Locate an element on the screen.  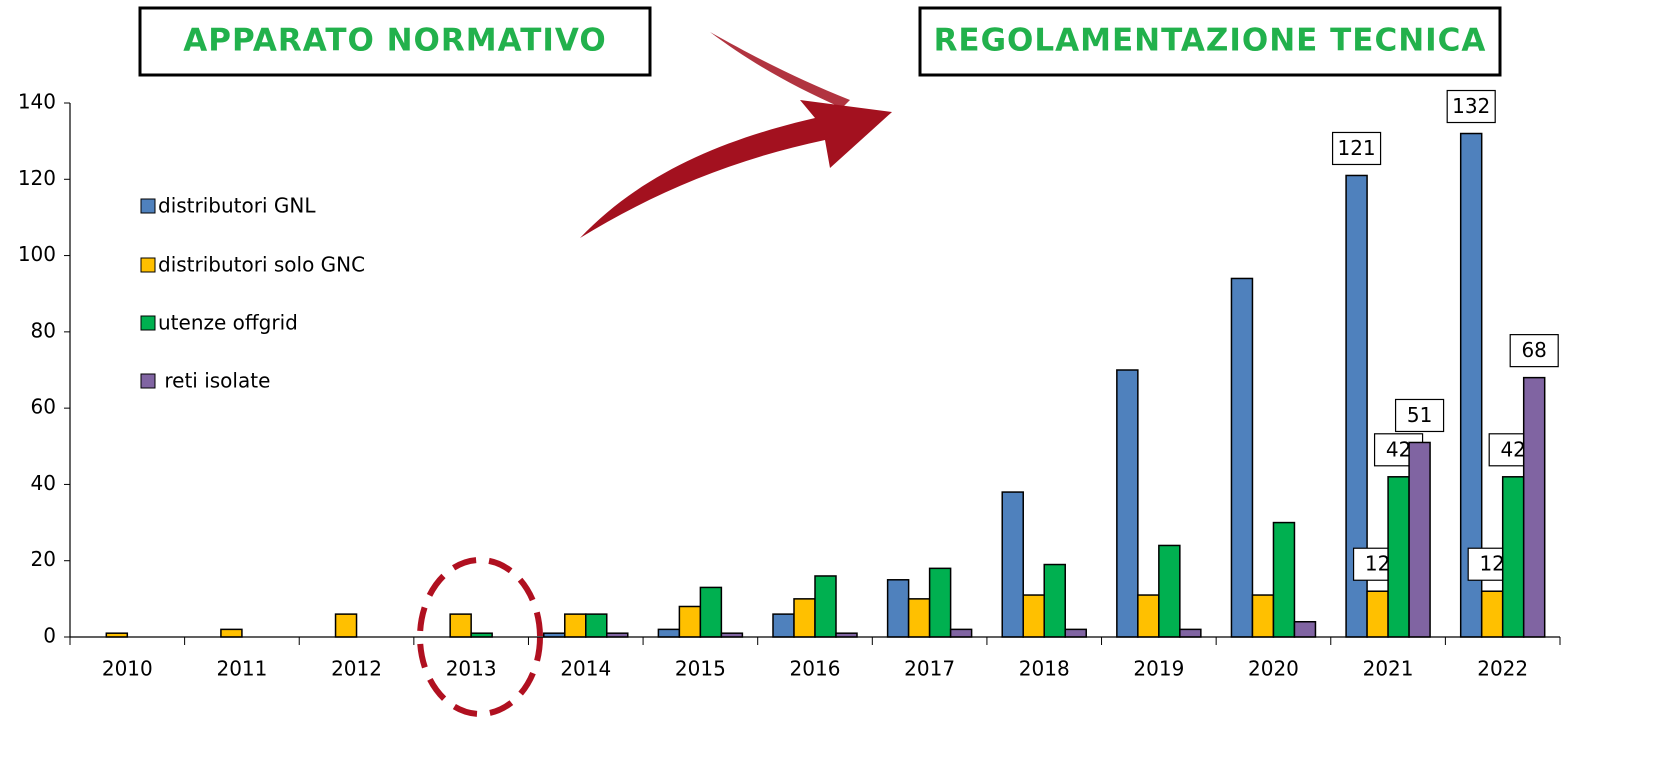
data-label: 68 is located at coordinates (1533, 350).